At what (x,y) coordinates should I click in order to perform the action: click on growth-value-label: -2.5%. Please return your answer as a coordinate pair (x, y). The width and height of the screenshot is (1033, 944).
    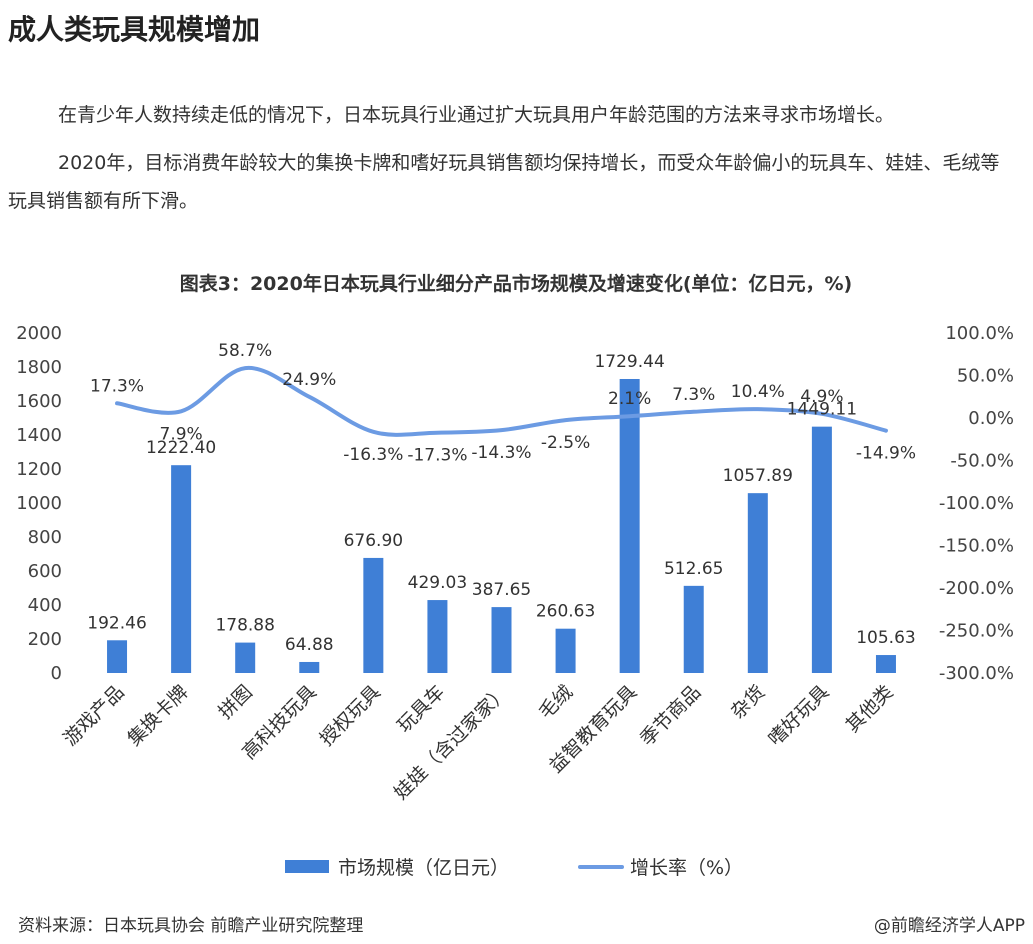
    Looking at the image, I should click on (565, 443).